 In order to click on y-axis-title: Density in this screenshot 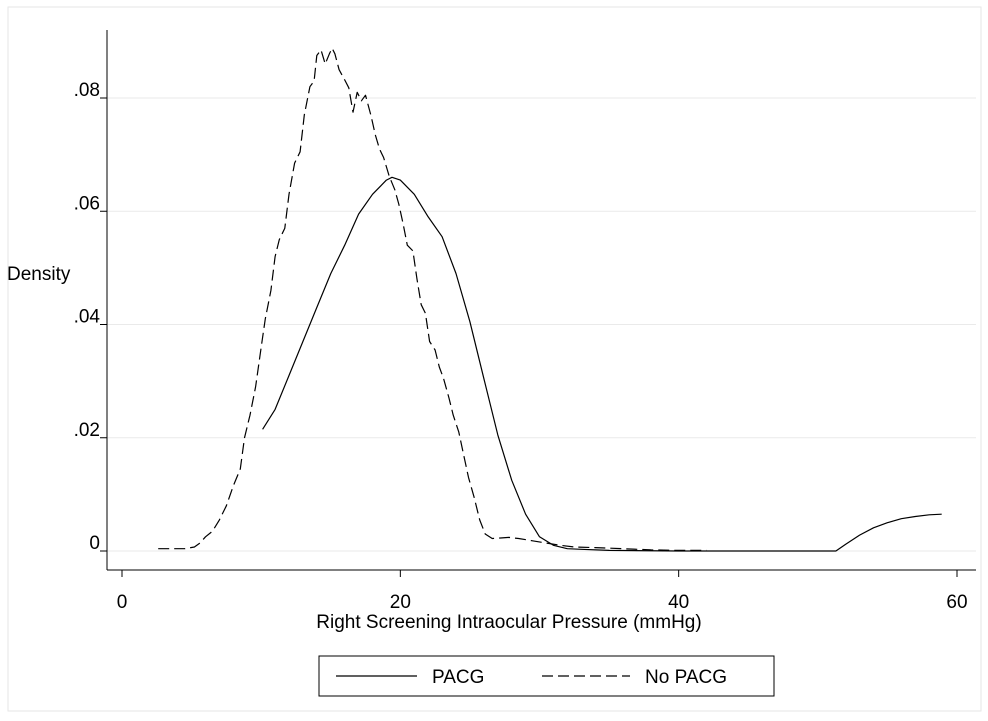, I will do `click(39, 274)`.